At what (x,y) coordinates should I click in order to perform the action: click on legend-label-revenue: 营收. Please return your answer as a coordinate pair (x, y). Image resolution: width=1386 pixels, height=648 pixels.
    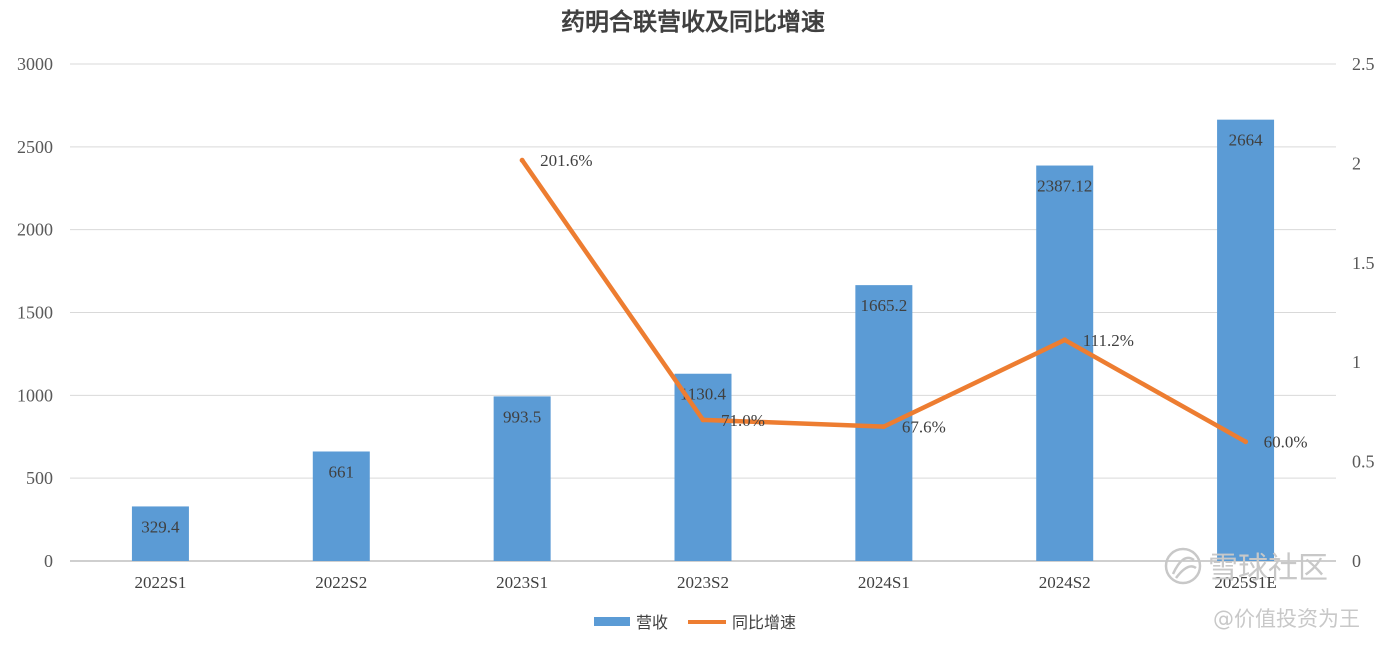
    Looking at the image, I should click on (652, 622).